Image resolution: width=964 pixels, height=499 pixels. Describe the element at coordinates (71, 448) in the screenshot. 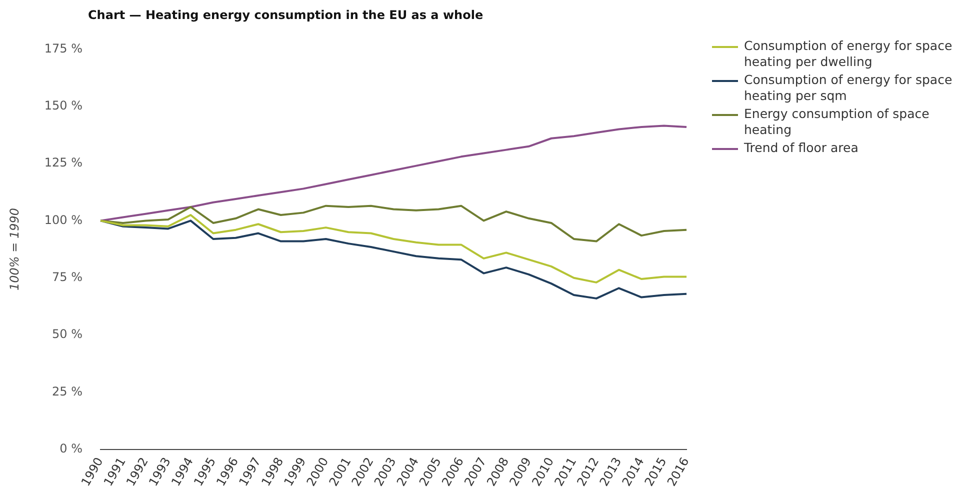

I see `y-tick-label: 0 %` at that location.